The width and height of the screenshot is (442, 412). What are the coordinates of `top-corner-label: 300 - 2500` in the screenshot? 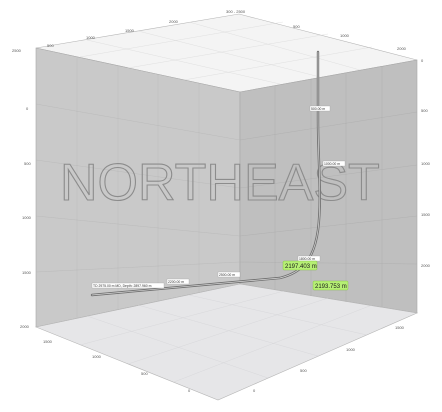 It's located at (236, 11).